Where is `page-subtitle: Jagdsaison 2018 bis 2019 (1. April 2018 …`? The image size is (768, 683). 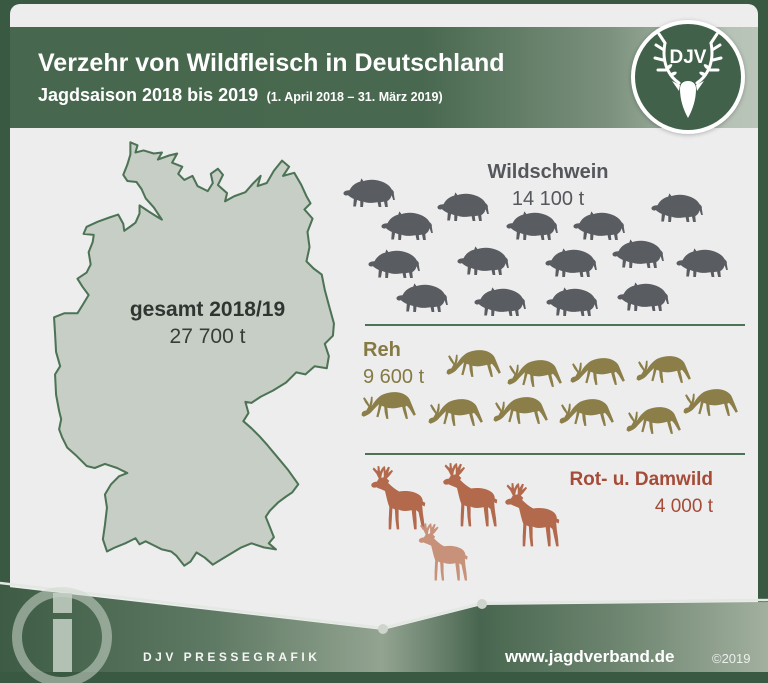
page-subtitle: Jagdsaison 2018 bis 2019 (1. April 2018 … is located at coordinates (240, 95).